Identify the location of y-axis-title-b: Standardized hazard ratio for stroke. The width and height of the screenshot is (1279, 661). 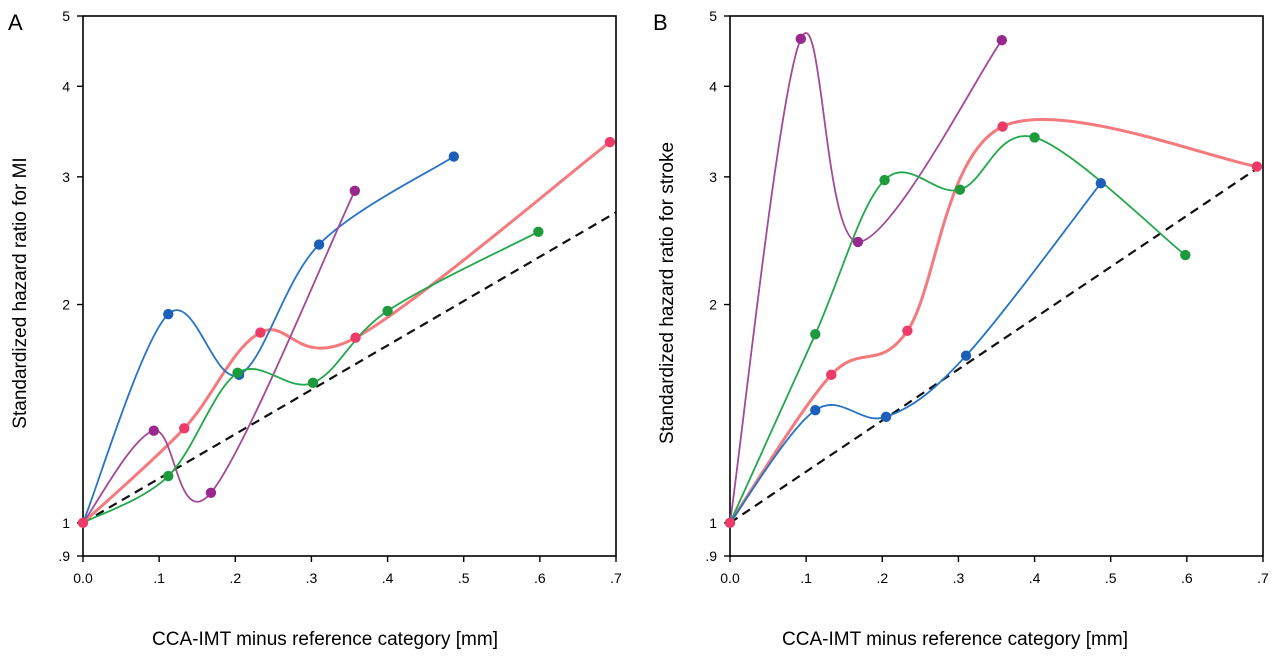
(667, 293).